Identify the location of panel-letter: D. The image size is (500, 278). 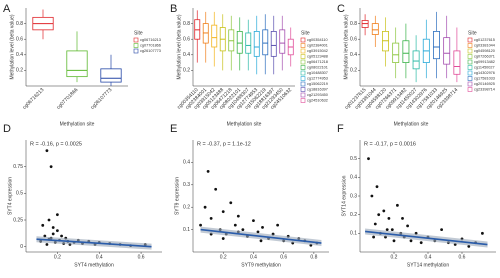
(7, 129).